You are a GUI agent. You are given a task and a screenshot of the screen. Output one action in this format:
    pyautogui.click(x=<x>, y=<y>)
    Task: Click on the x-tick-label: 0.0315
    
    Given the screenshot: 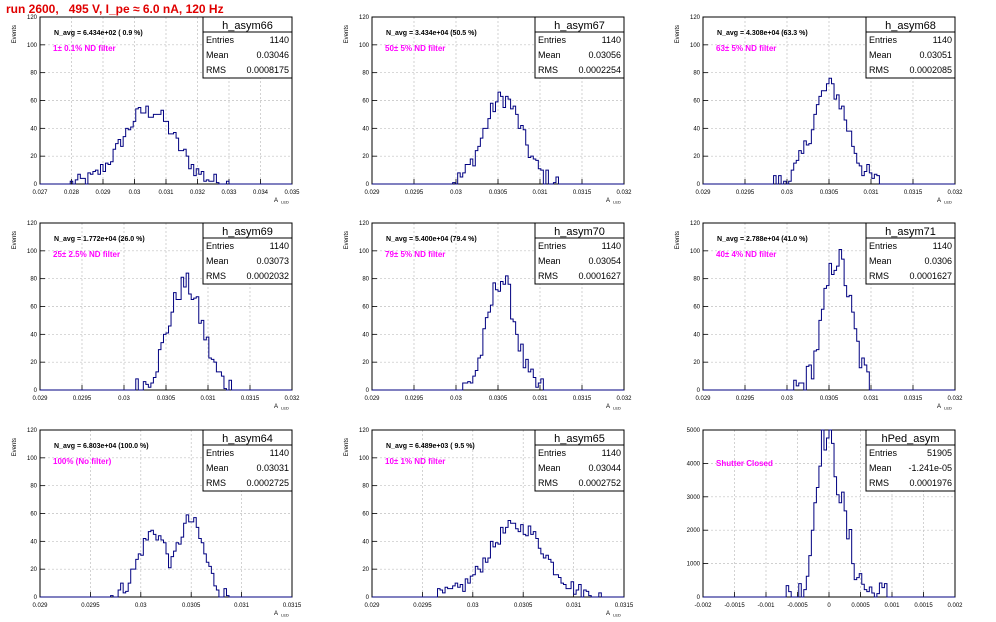 What is the action you would take?
    pyautogui.click(x=913, y=399)
    